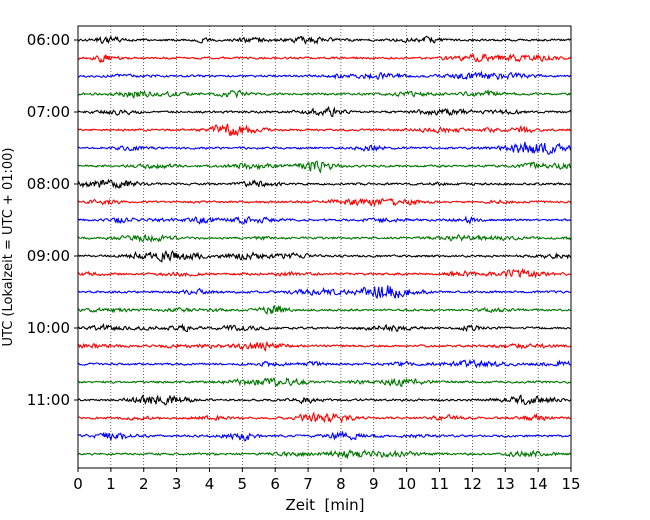 This screenshot has width=650, height=520. I want to click on x-tick-label-10: 10, so click(406, 484).